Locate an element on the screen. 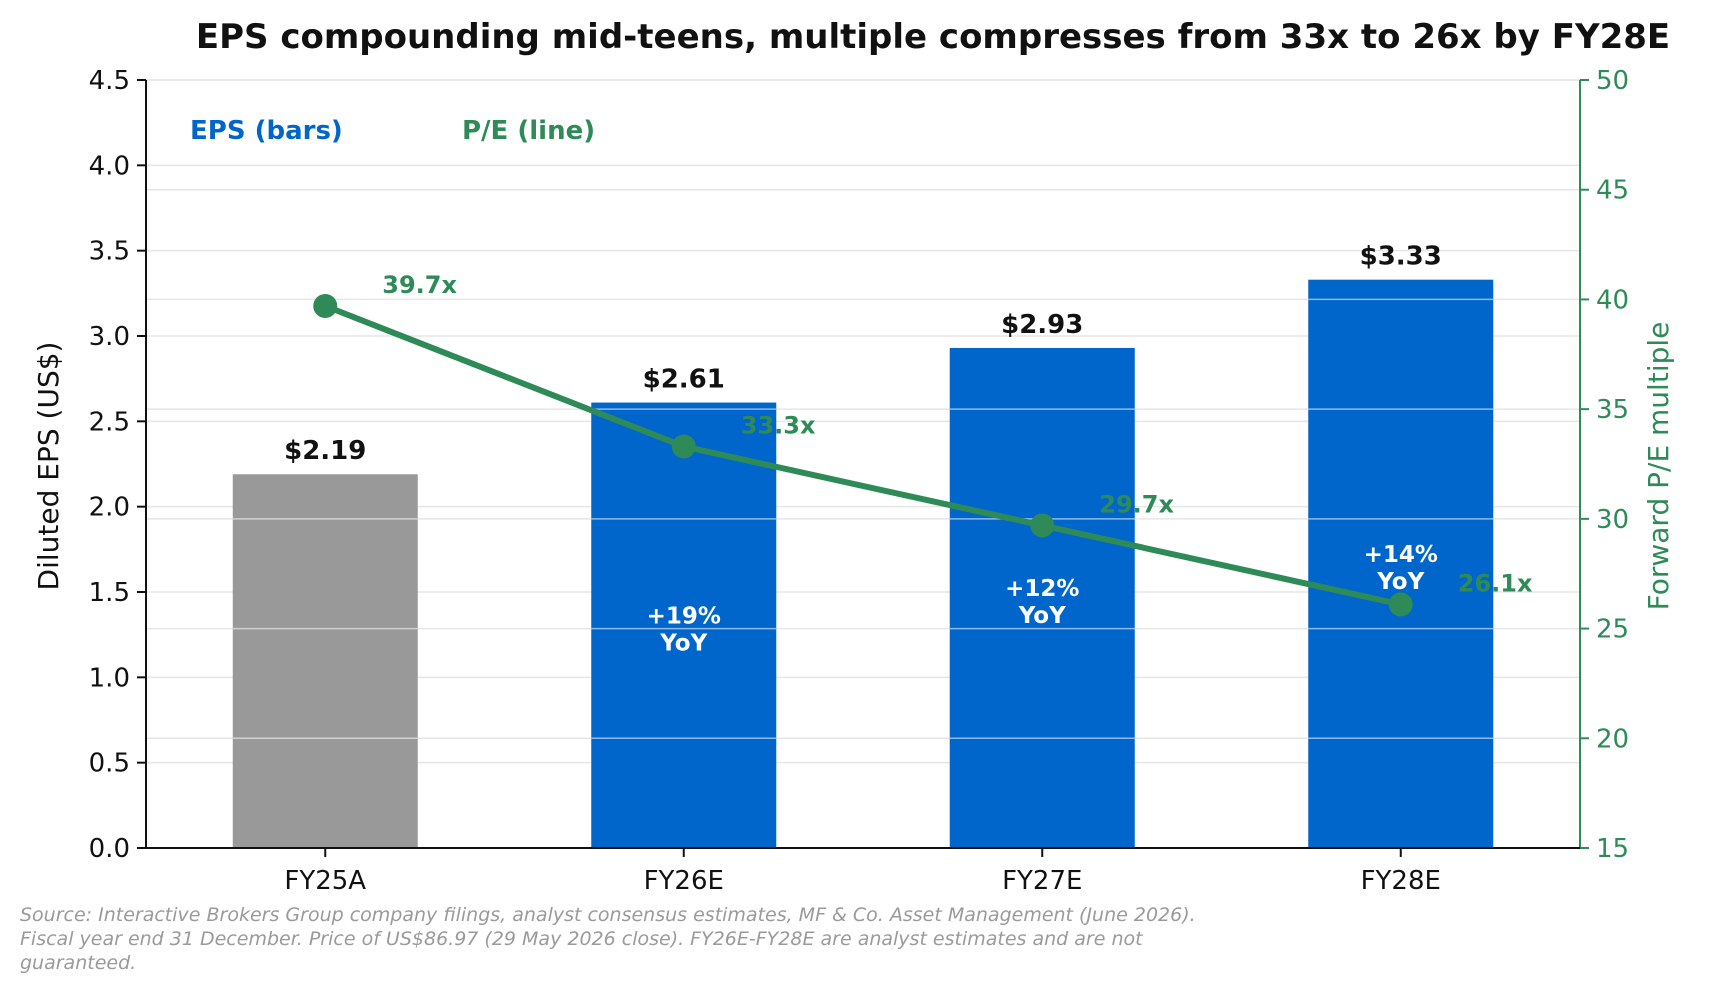 The height and width of the screenshot is (987, 1732). left-tick-label: 2.0 is located at coordinates (109, 508).